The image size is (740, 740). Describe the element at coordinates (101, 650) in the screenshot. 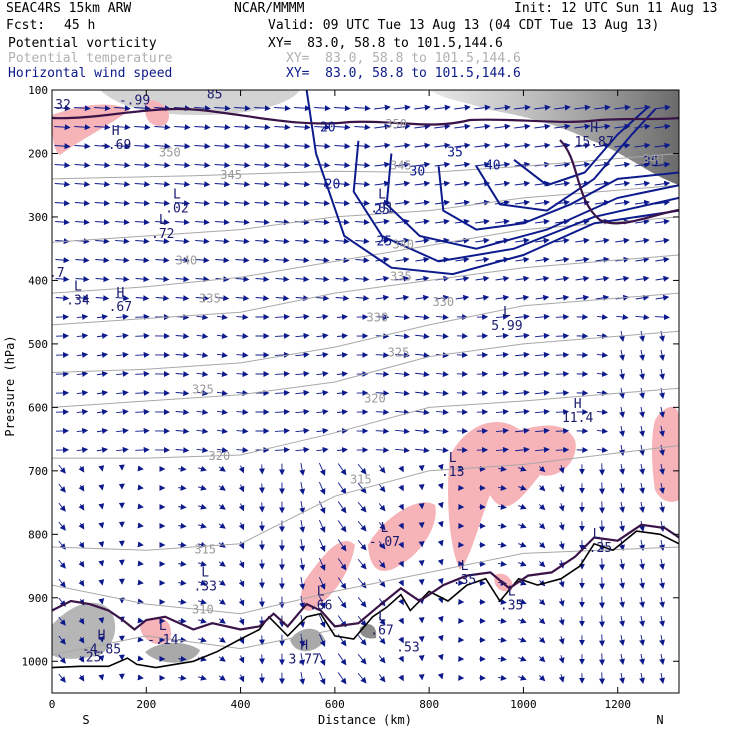

I see `pv-extremum-value: -4.85` at that location.